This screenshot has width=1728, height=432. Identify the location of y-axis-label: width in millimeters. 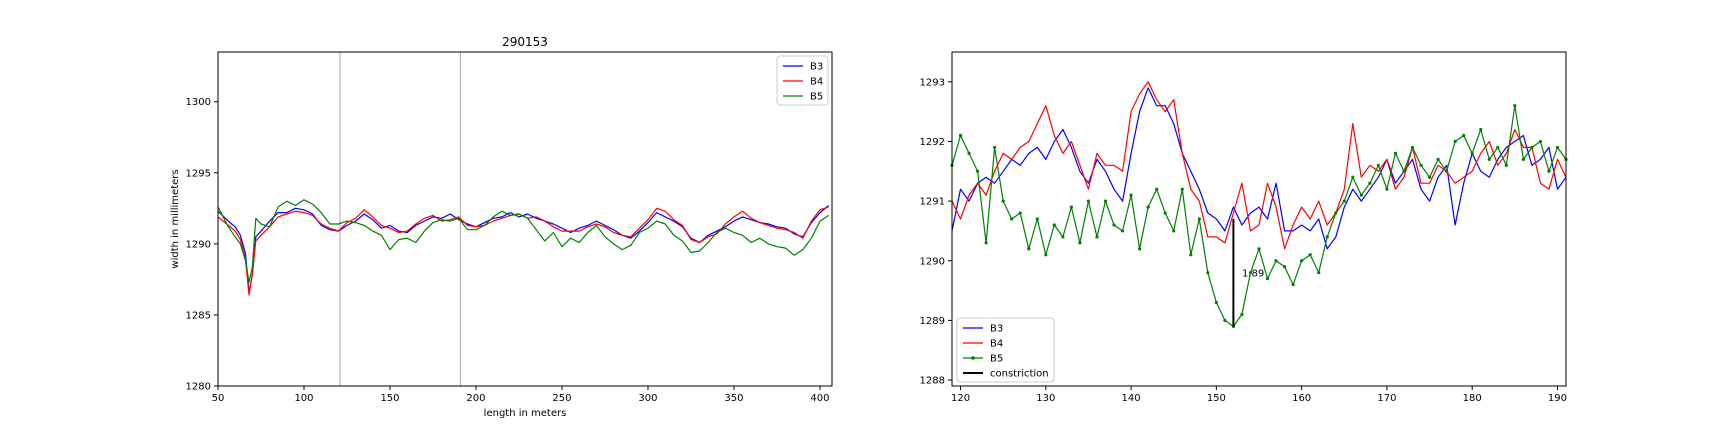
(175, 218).